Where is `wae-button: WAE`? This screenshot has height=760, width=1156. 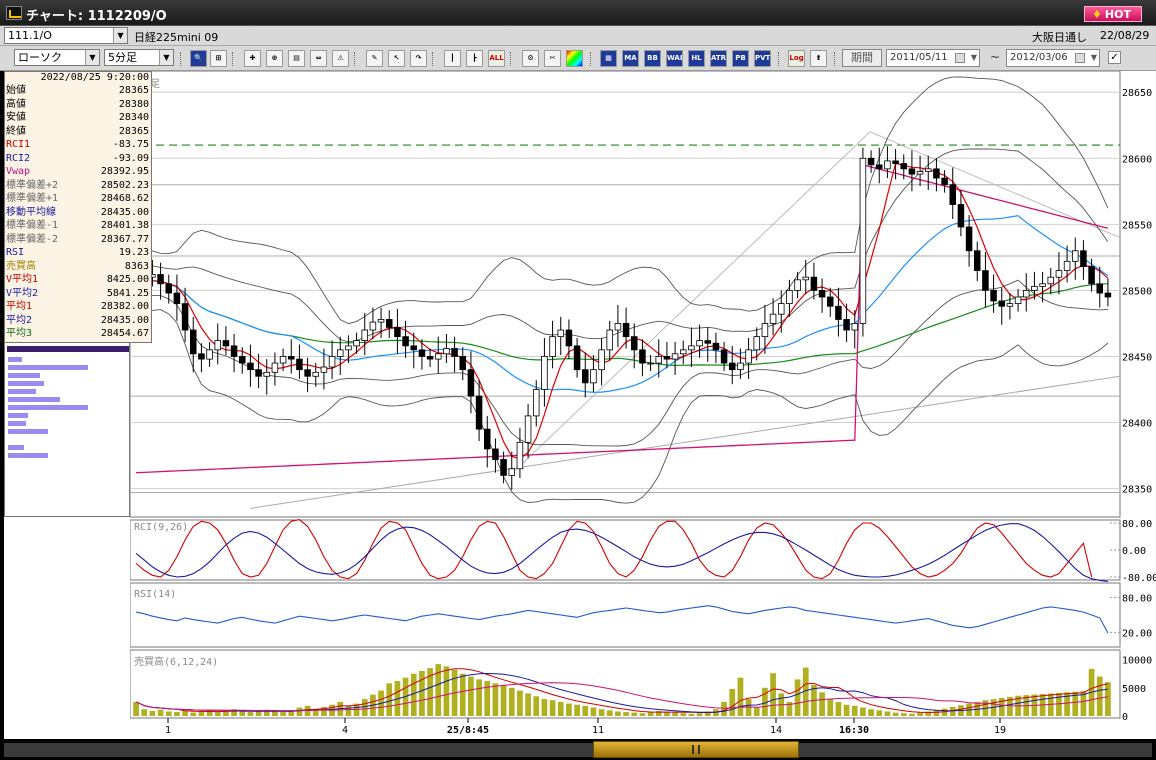 wae-button: WAE is located at coordinates (674, 58).